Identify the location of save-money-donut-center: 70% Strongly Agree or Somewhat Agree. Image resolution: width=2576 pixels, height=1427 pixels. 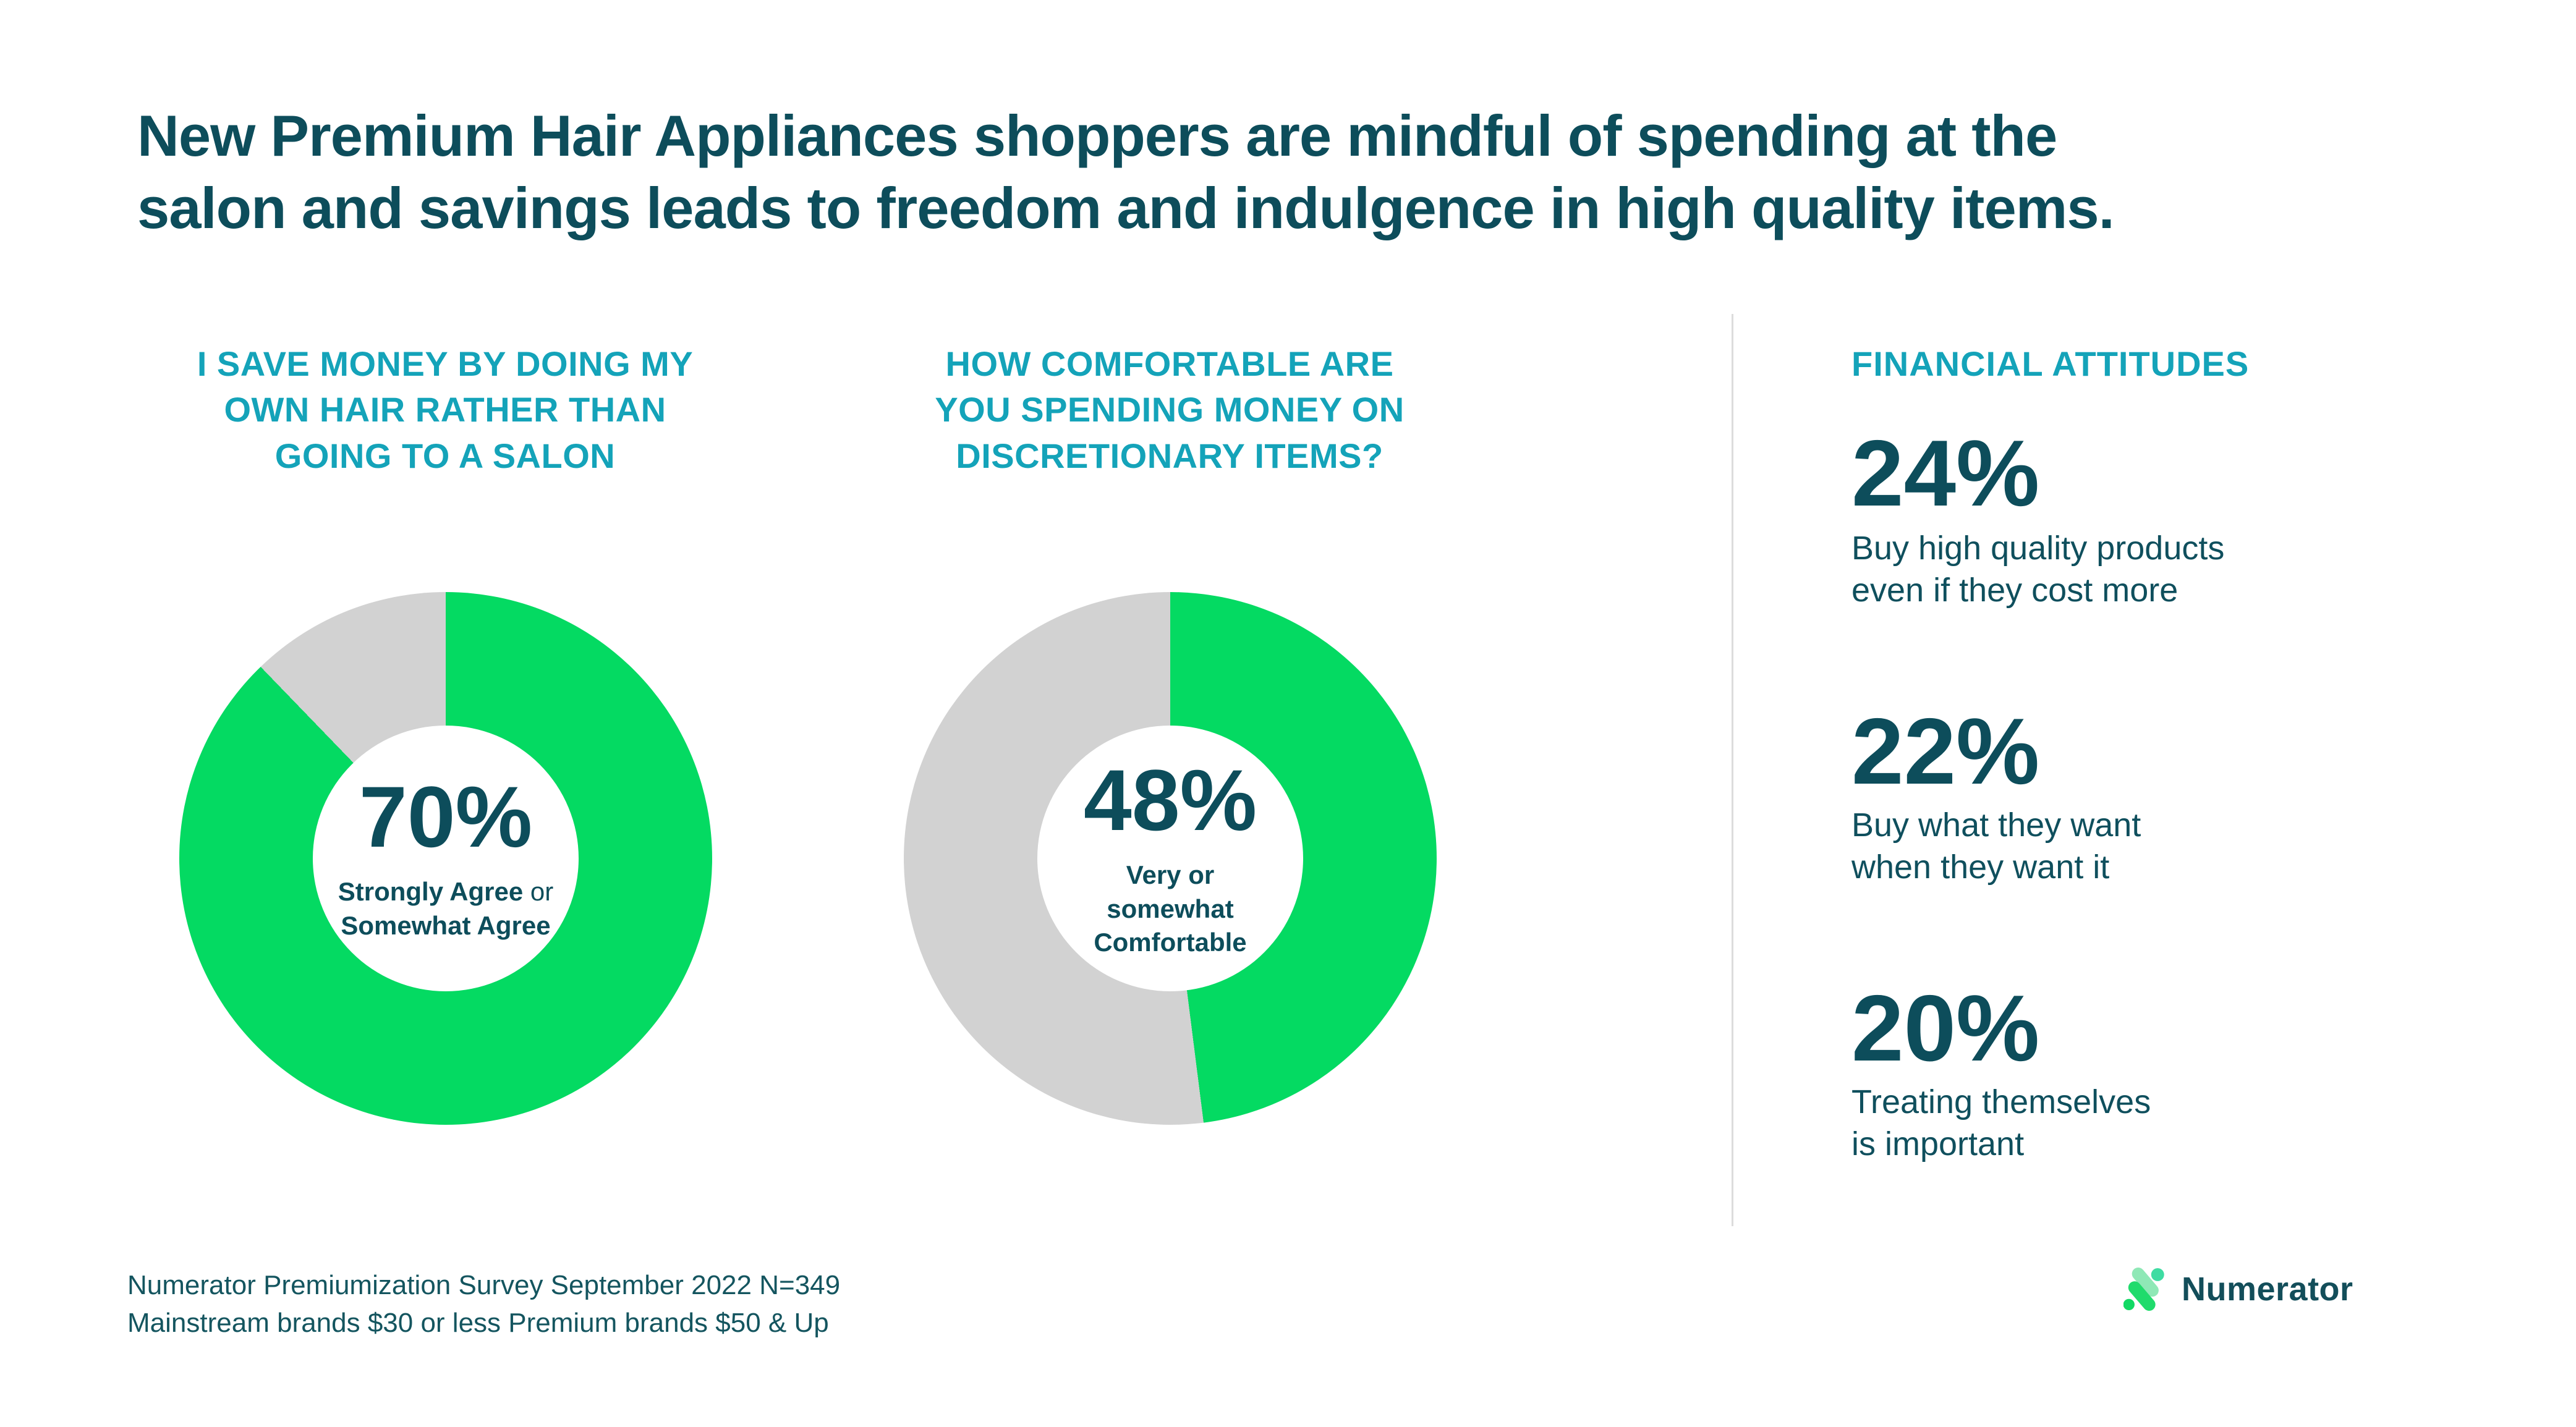
(446, 858).